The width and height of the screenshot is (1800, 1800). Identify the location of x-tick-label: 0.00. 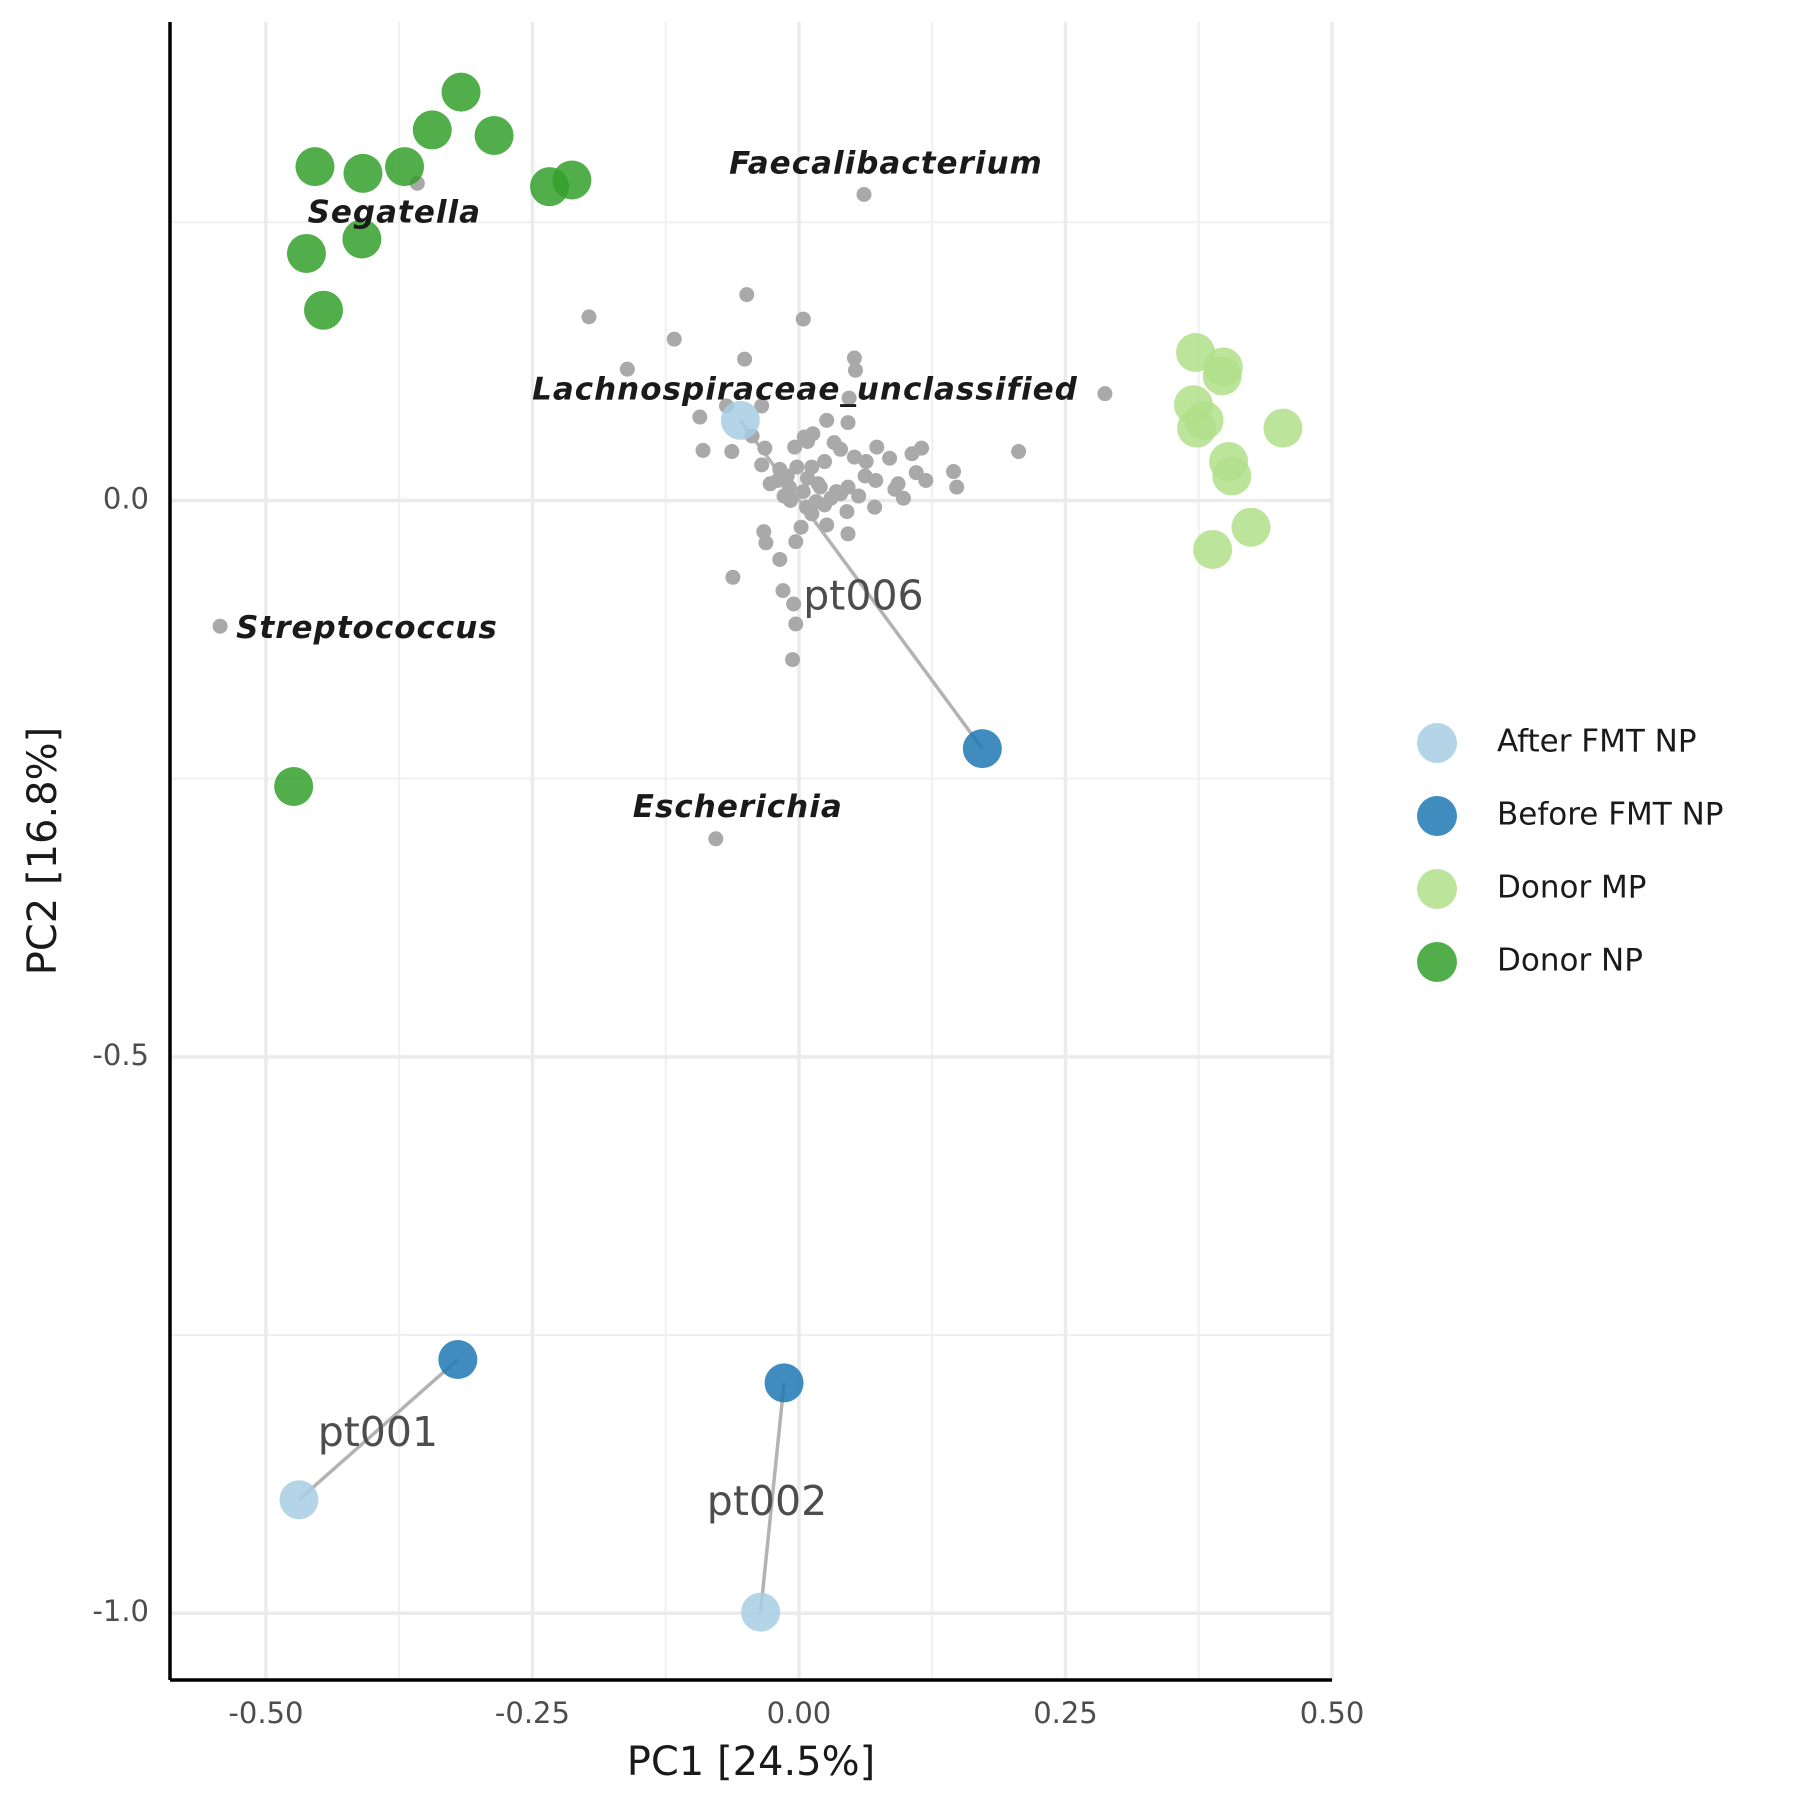
(799, 1713).